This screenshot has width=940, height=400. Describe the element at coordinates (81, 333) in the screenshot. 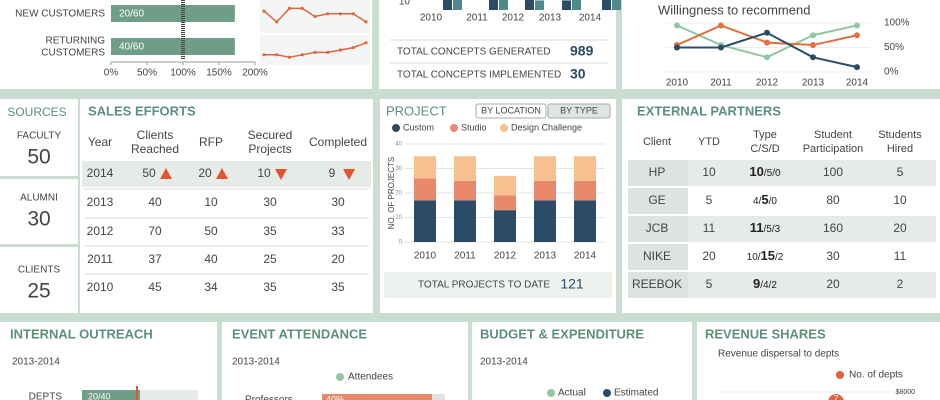

I see `panel-title: INTERNAL OUTREACH` at that location.